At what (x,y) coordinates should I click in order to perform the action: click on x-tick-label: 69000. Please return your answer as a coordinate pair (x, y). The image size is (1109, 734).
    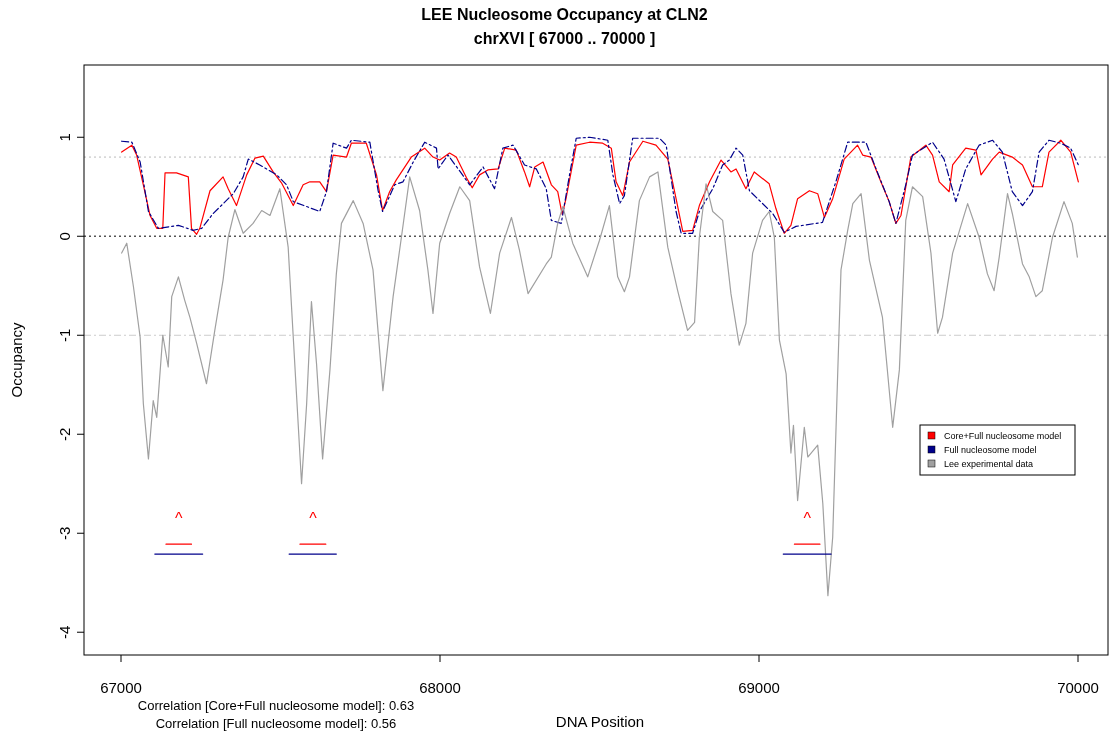
    Looking at the image, I should click on (759, 687).